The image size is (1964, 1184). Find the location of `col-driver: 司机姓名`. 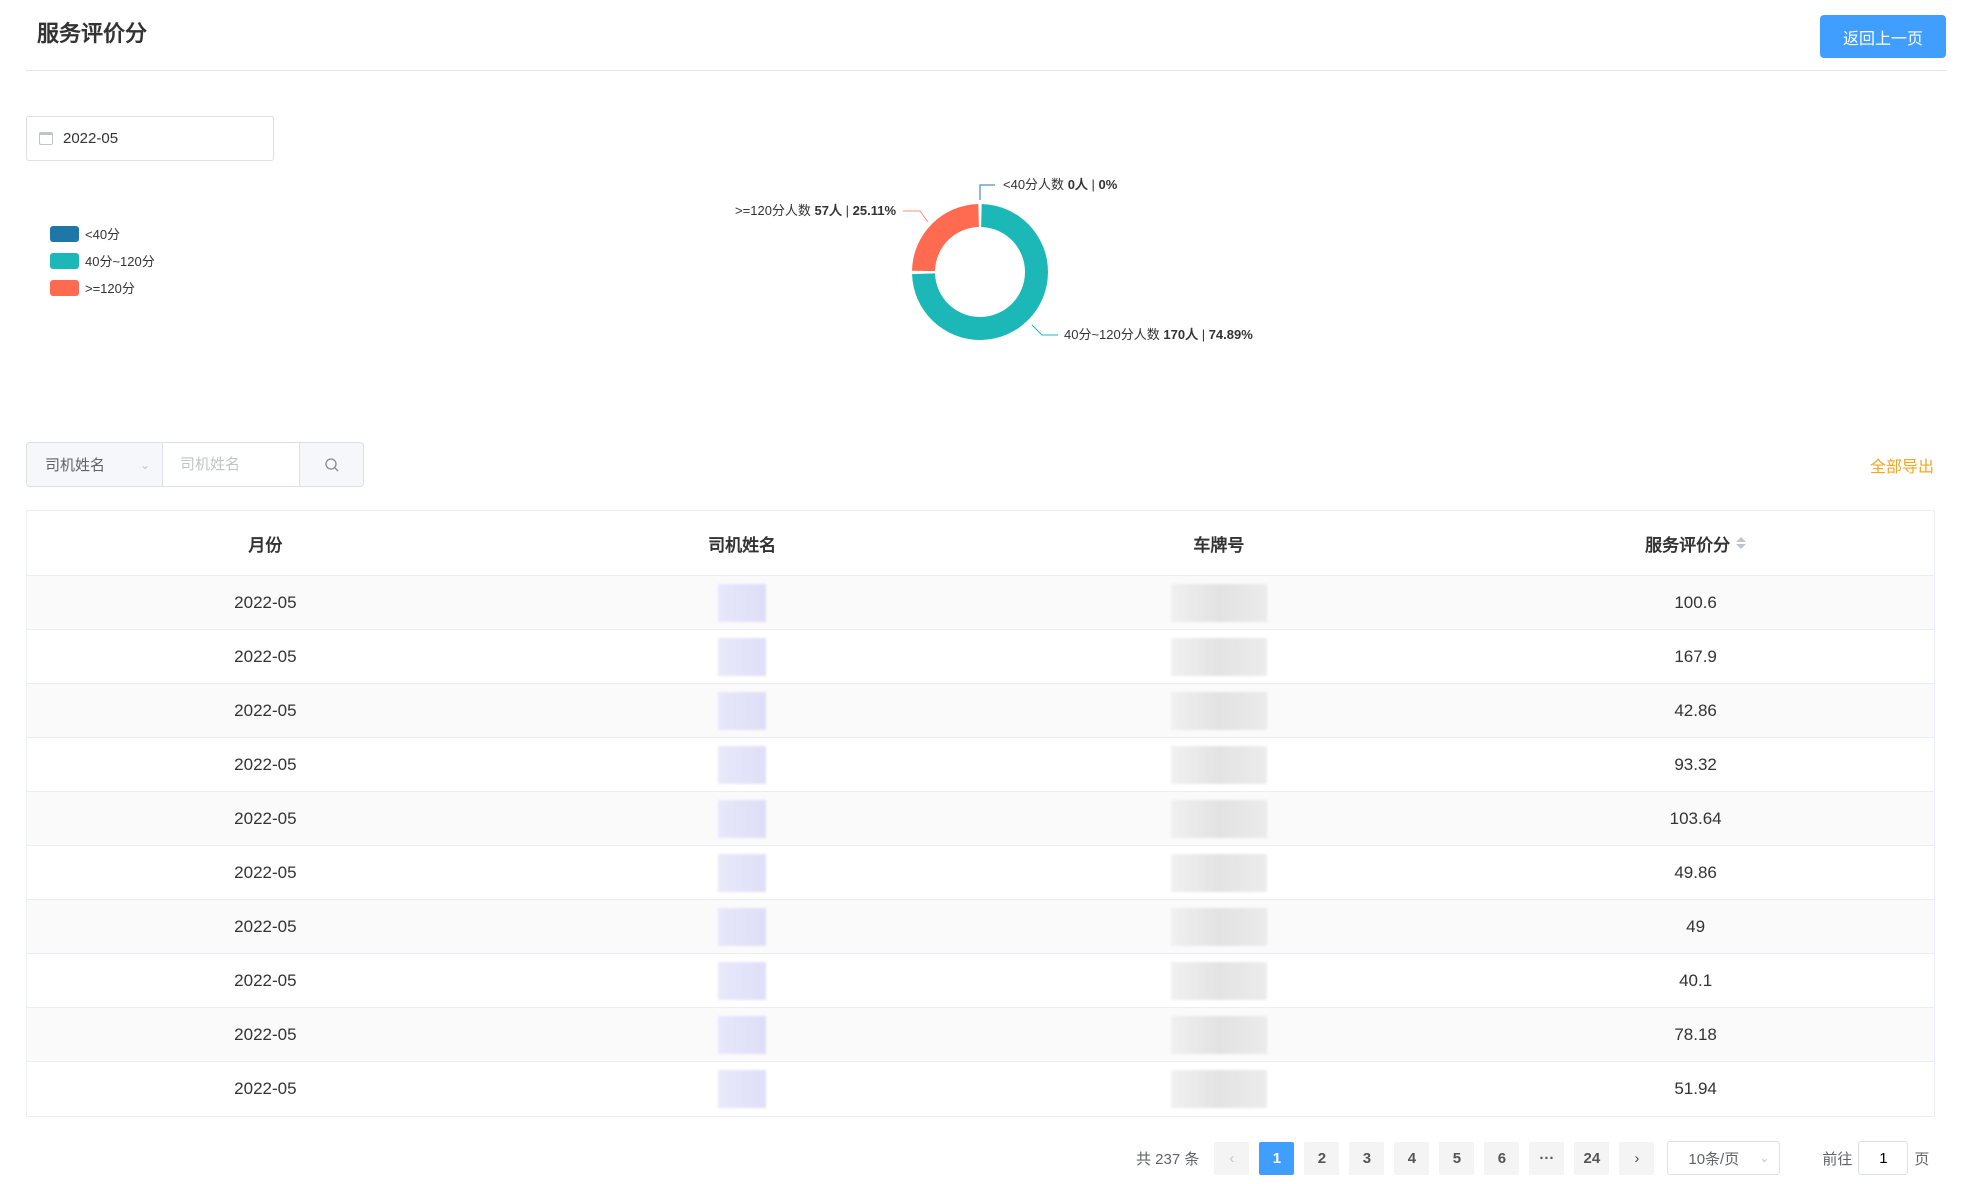

col-driver: 司机姓名 is located at coordinates (742, 545).